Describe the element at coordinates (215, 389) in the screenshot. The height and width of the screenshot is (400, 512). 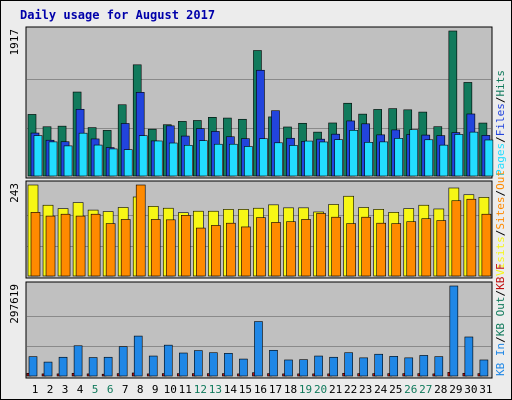
I see `day-label: 13` at that location.